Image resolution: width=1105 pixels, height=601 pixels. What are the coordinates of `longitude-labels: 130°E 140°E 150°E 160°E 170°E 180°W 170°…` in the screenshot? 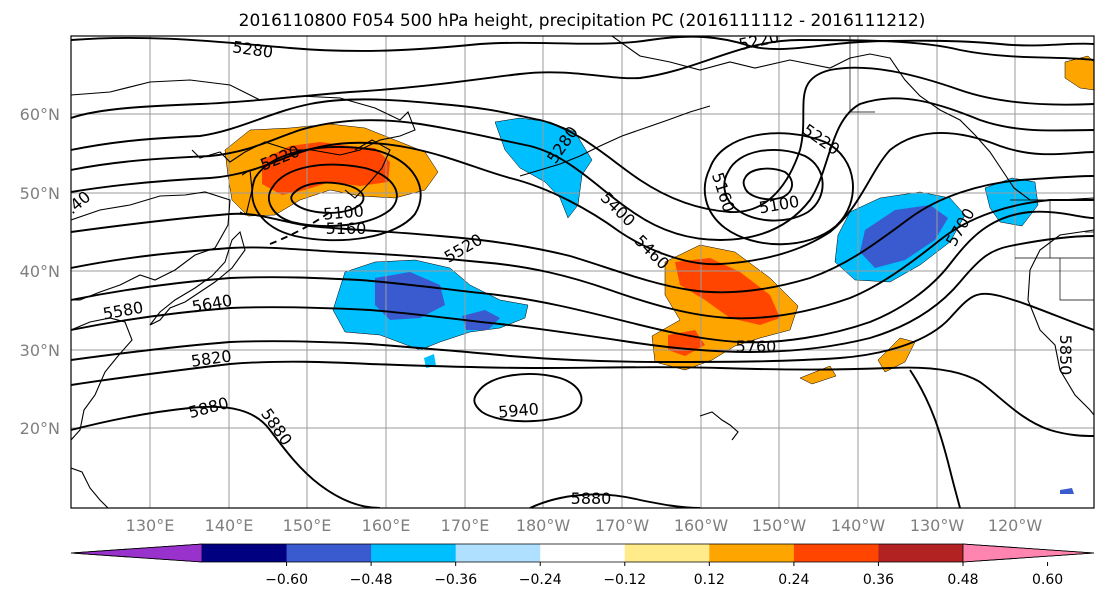 It's located at (584, 525).